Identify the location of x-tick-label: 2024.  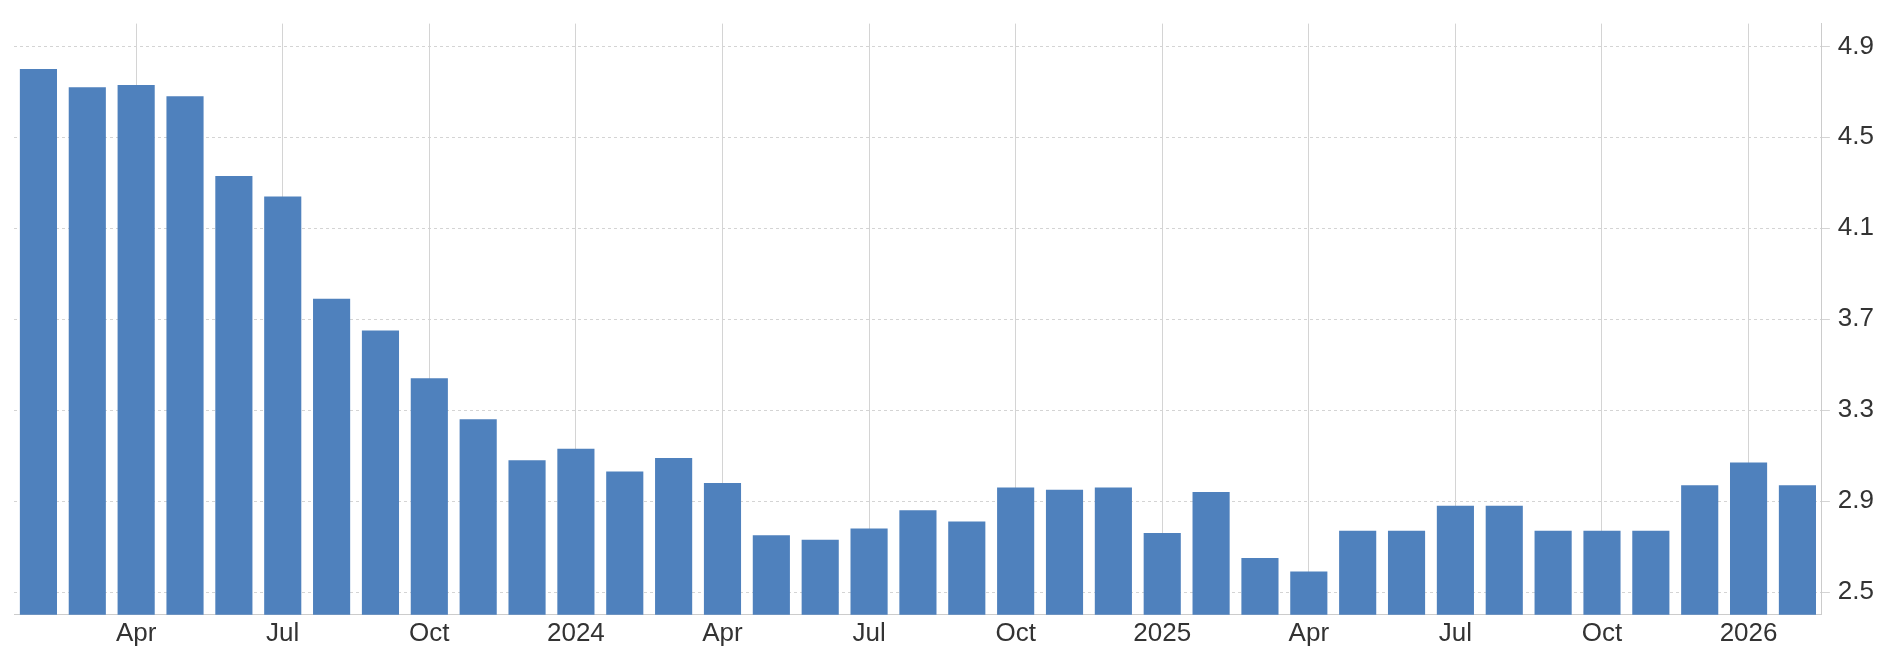
(575, 631).